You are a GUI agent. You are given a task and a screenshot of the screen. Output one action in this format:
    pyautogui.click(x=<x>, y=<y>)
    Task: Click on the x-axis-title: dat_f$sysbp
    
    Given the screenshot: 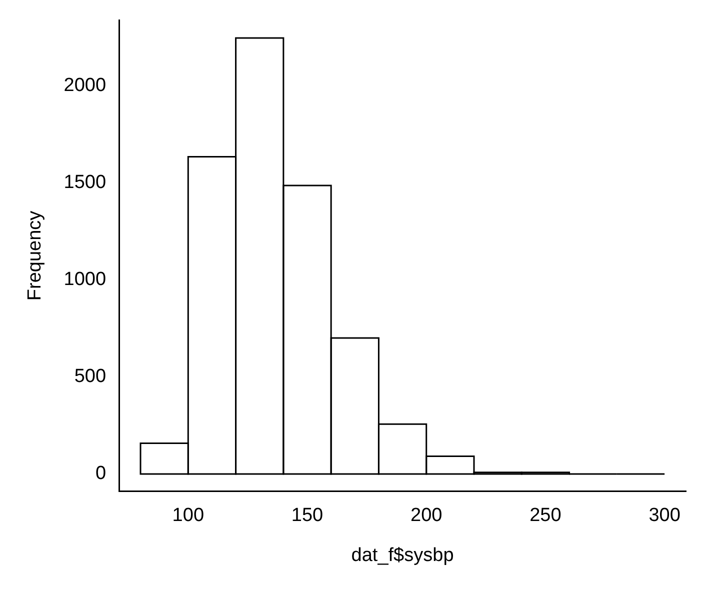 What is the action you would take?
    pyautogui.click(x=402, y=555)
    